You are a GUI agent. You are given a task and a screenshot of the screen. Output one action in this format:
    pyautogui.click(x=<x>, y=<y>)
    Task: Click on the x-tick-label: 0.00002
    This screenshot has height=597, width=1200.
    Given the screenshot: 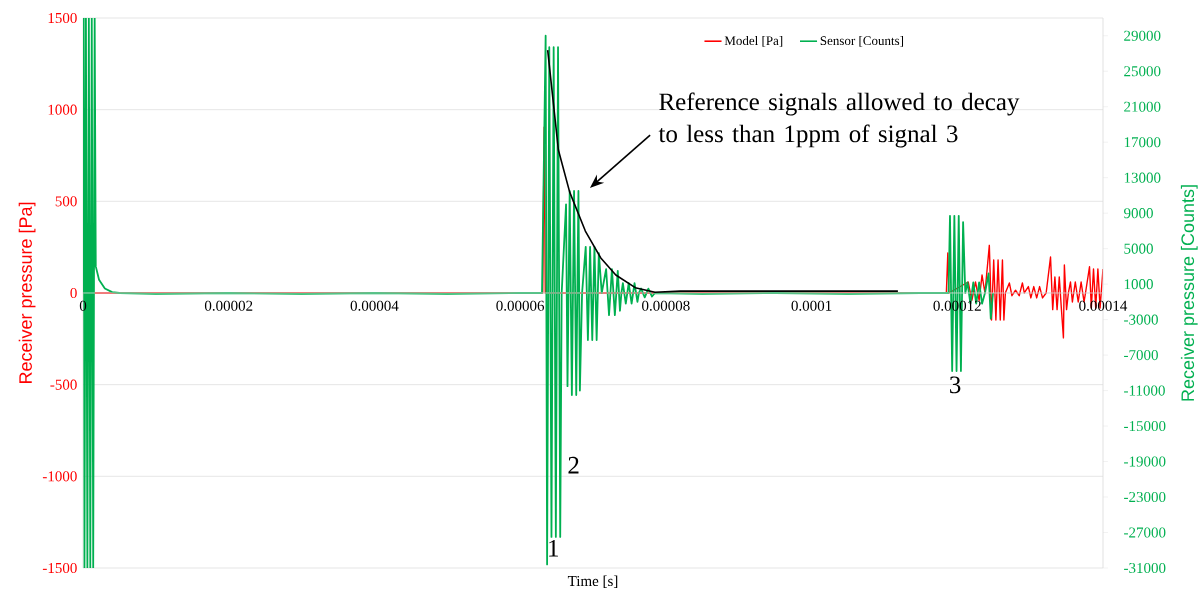 What is the action you would take?
    pyautogui.click(x=228, y=305)
    